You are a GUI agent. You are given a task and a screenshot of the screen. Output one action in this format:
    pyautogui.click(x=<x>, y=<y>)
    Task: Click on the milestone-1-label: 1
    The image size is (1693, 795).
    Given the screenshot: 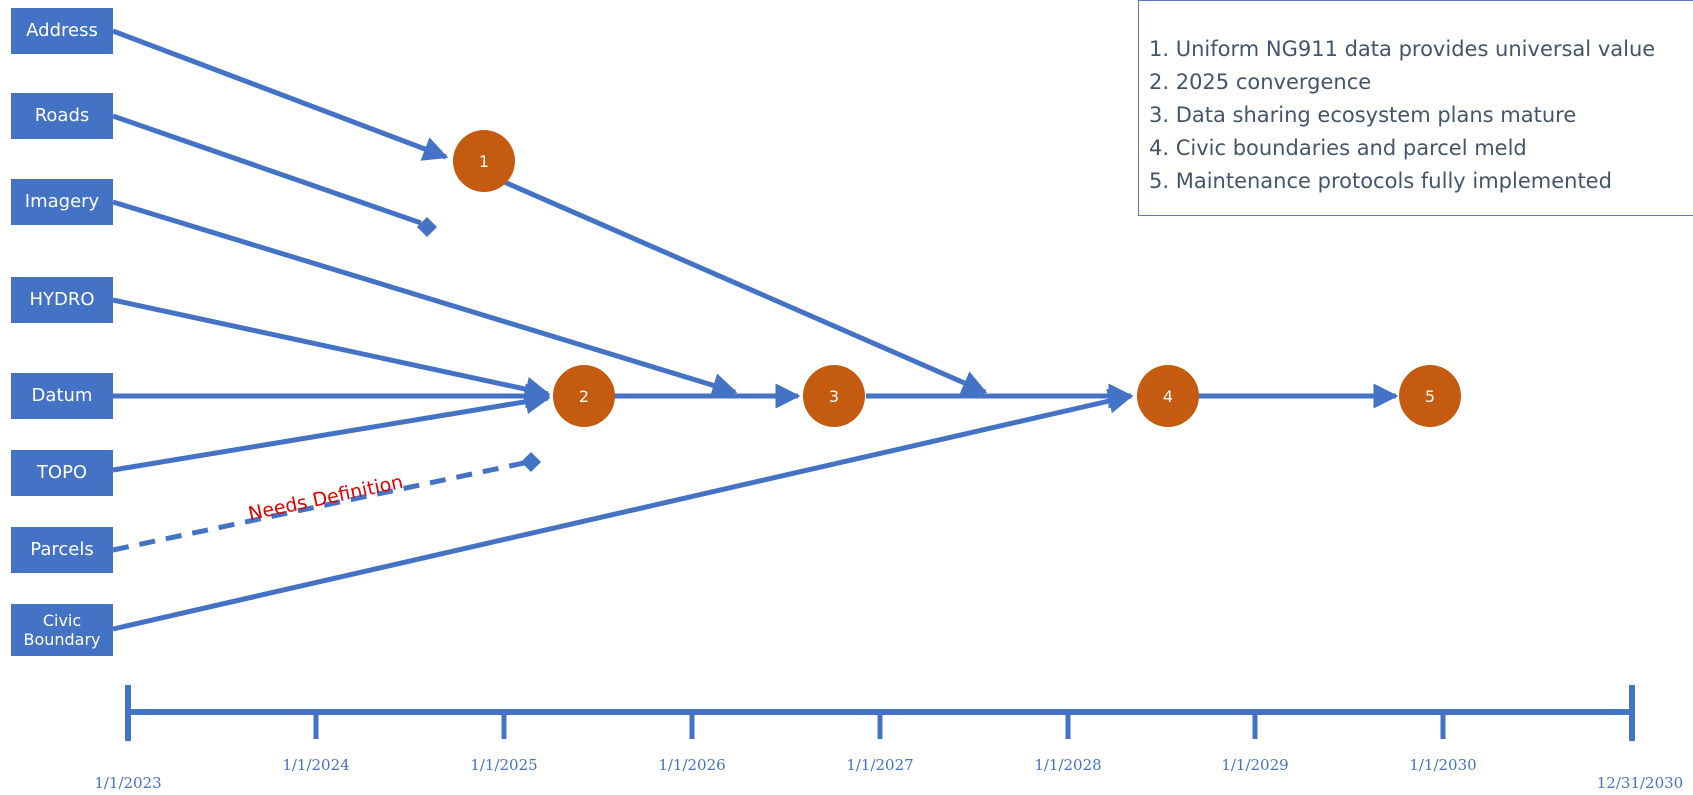 What is the action you would take?
    pyautogui.click(x=484, y=161)
    